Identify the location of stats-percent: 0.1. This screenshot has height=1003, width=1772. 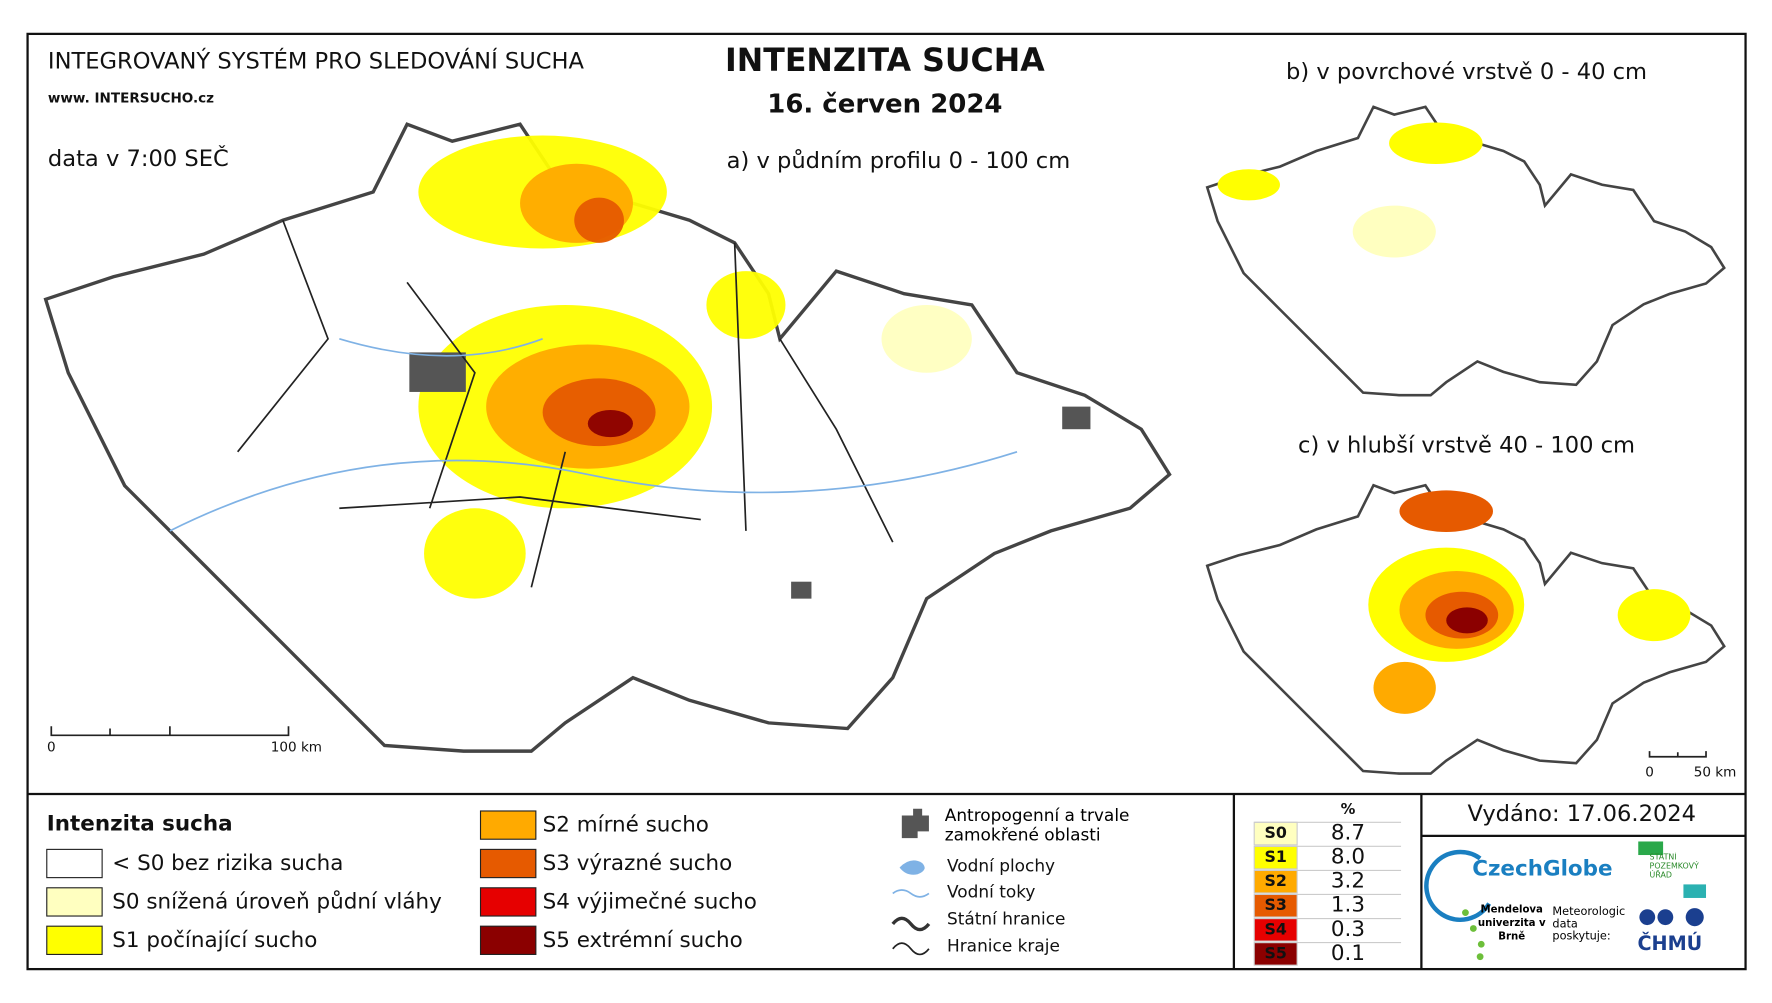
(1348, 953).